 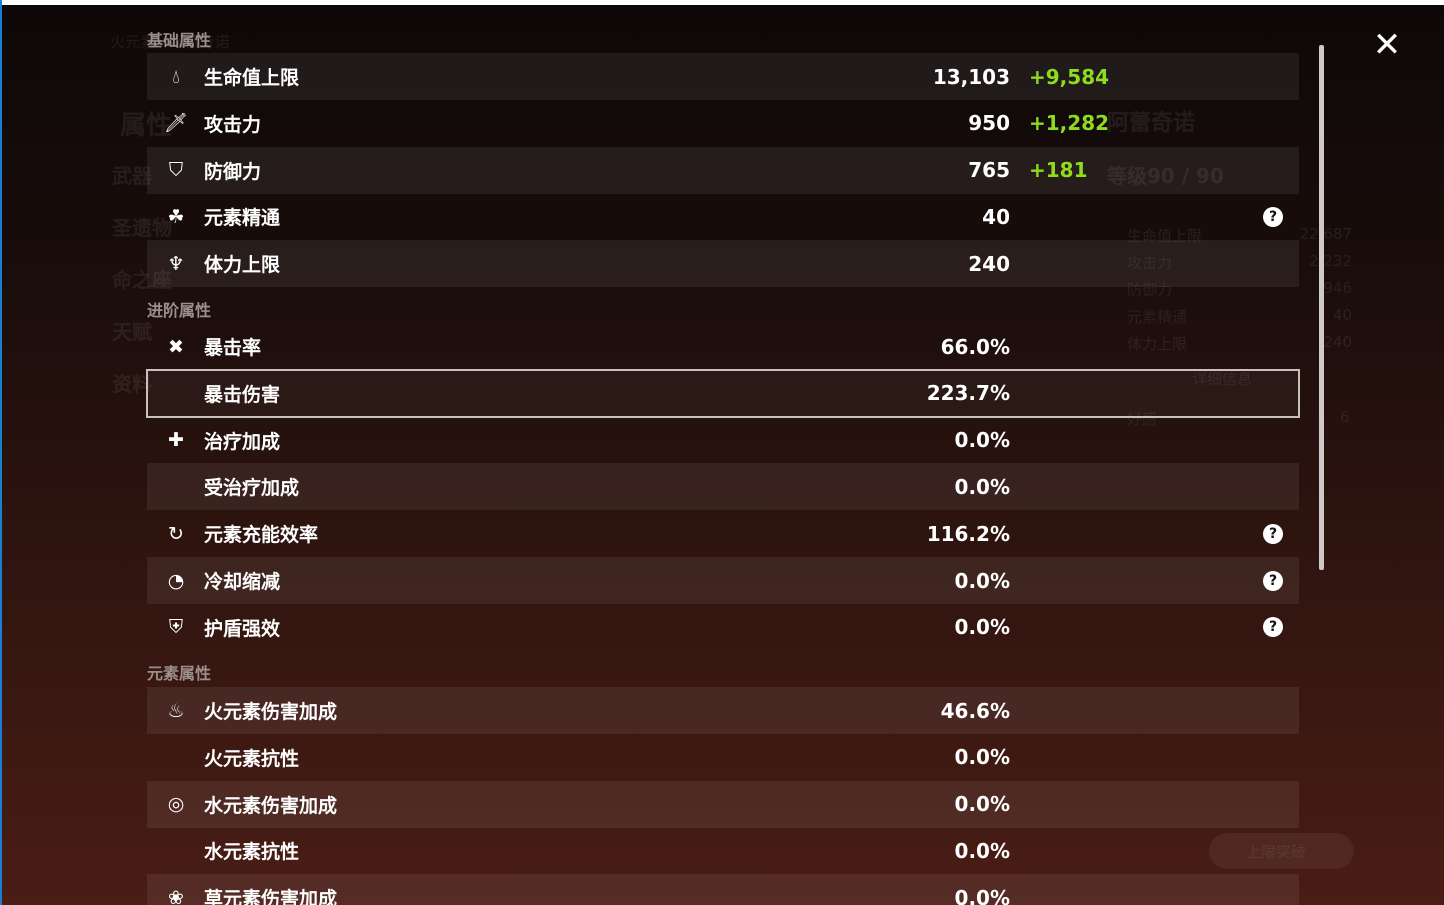 What do you see at coordinates (723, 76) in the screenshot?
I see `stat-row: 💧︎ 生命值上限 13,103 +9,584` at bounding box center [723, 76].